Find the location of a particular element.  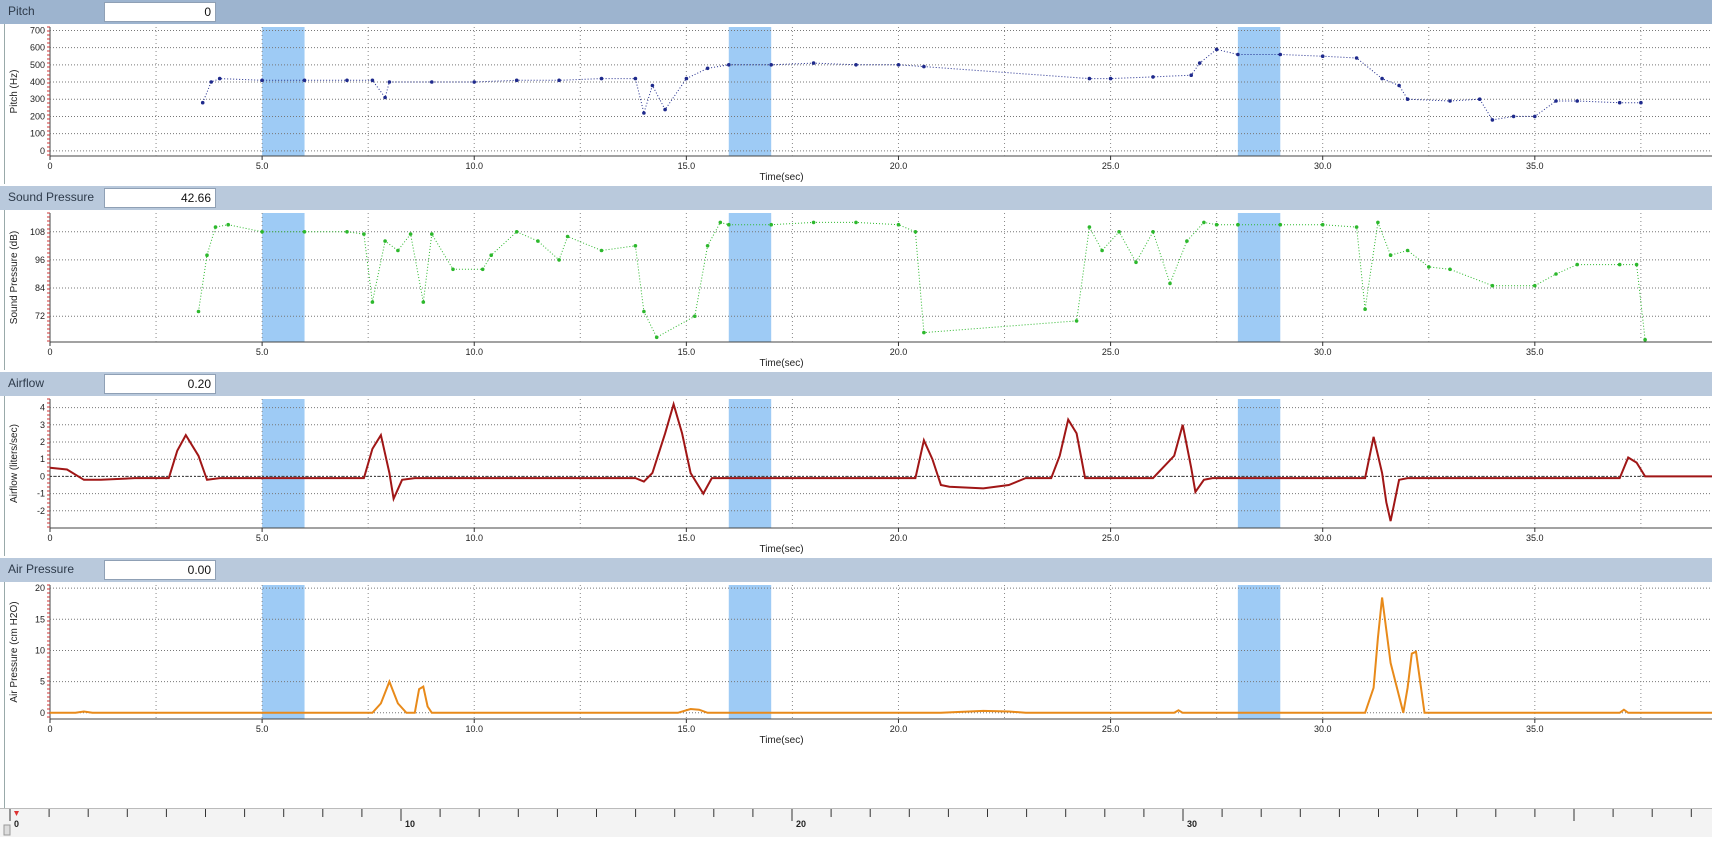

ruler-label: 30 is located at coordinates (1192, 824).